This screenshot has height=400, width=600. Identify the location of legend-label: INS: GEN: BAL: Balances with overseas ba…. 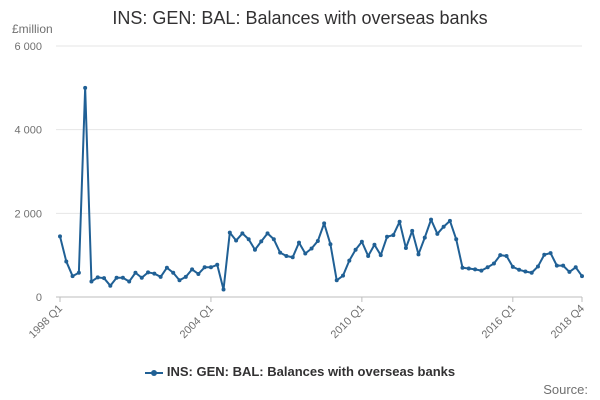
(311, 371).